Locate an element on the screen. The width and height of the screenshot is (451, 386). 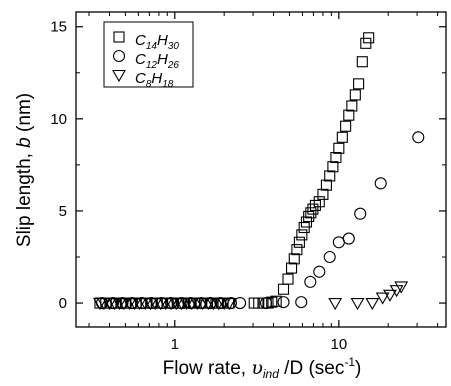
legend-box is located at coordinates (148, 54).